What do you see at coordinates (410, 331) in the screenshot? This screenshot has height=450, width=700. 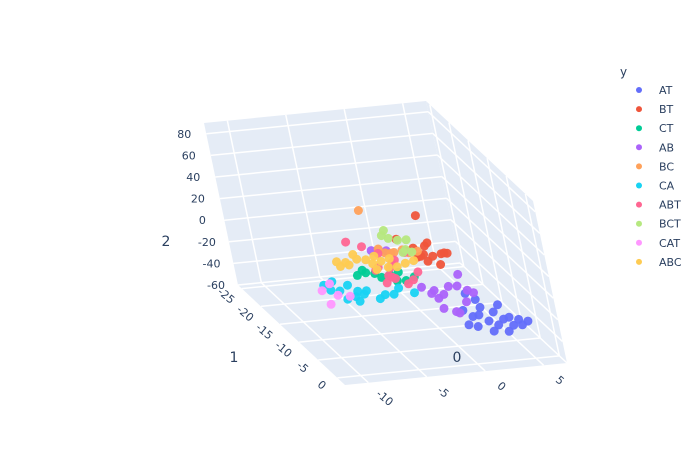 I see `grid-line-y-floor` at bounding box center [410, 331].